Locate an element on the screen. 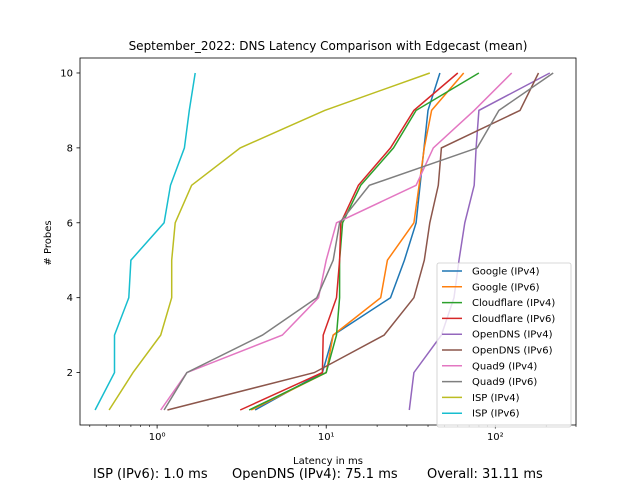 Image resolution: width=640 pixels, height=480 pixels. legend-entry: Quad9 (IPv4) is located at coordinates (504, 366).